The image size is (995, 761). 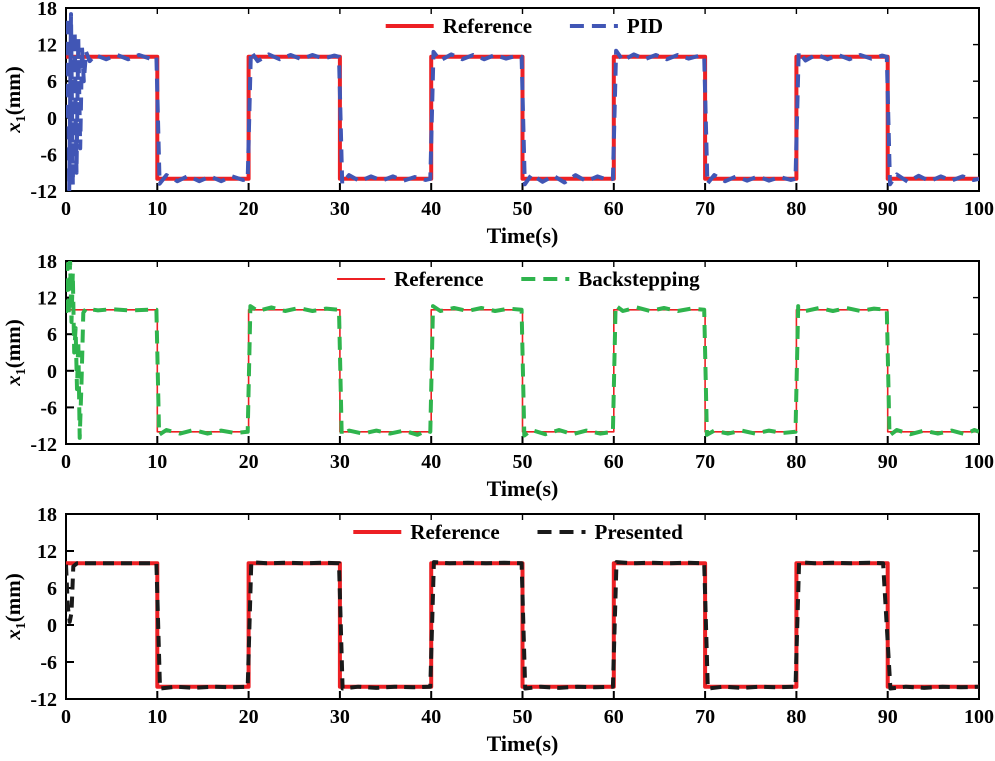 What do you see at coordinates (639, 532) in the screenshot?
I see `legend-label-presented: Presented` at bounding box center [639, 532].